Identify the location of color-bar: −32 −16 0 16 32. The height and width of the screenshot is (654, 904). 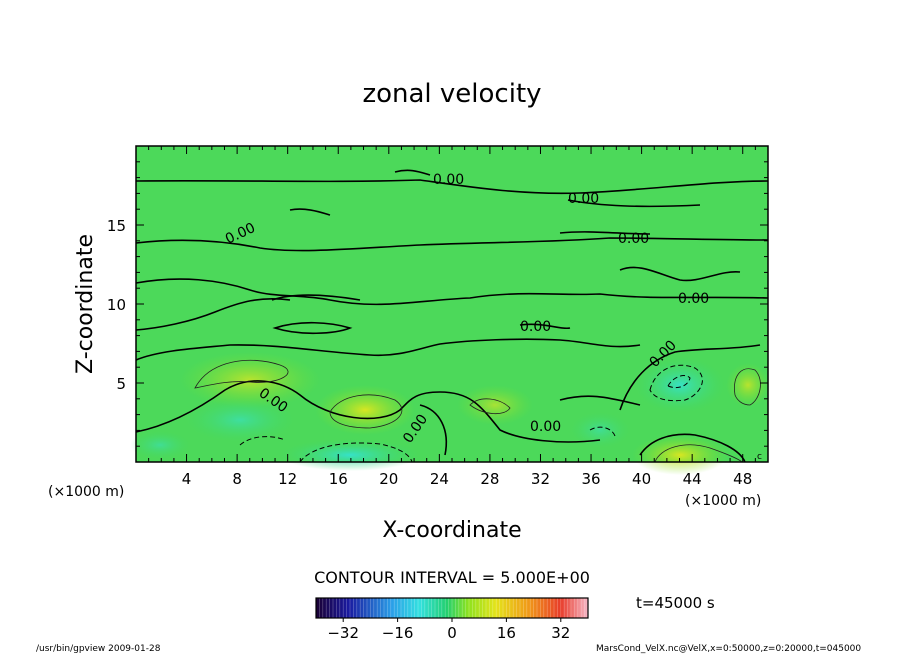
(452, 619).